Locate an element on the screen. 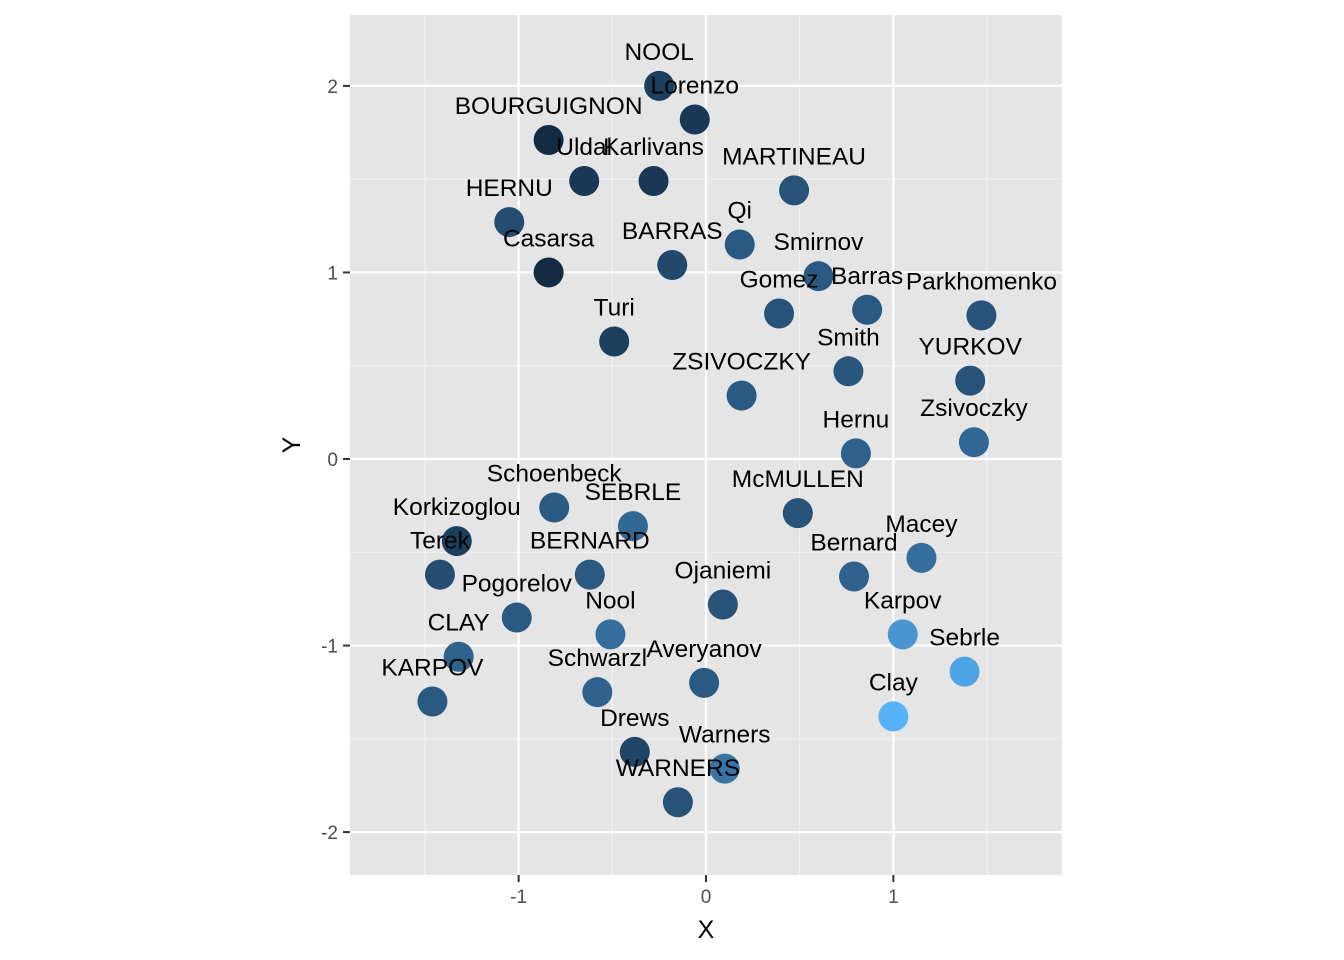 Image resolution: width=1344 pixels, height=960 pixels. point-label: ZSIVOCZKY is located at coordinates (741, 362).